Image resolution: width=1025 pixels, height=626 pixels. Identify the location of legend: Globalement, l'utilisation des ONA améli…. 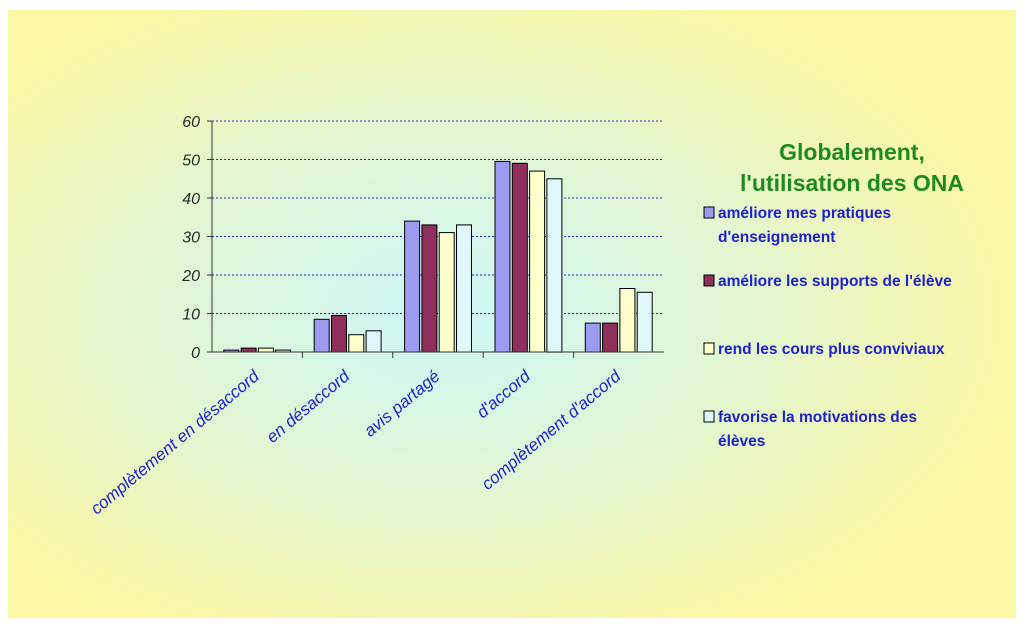
(833, 294).